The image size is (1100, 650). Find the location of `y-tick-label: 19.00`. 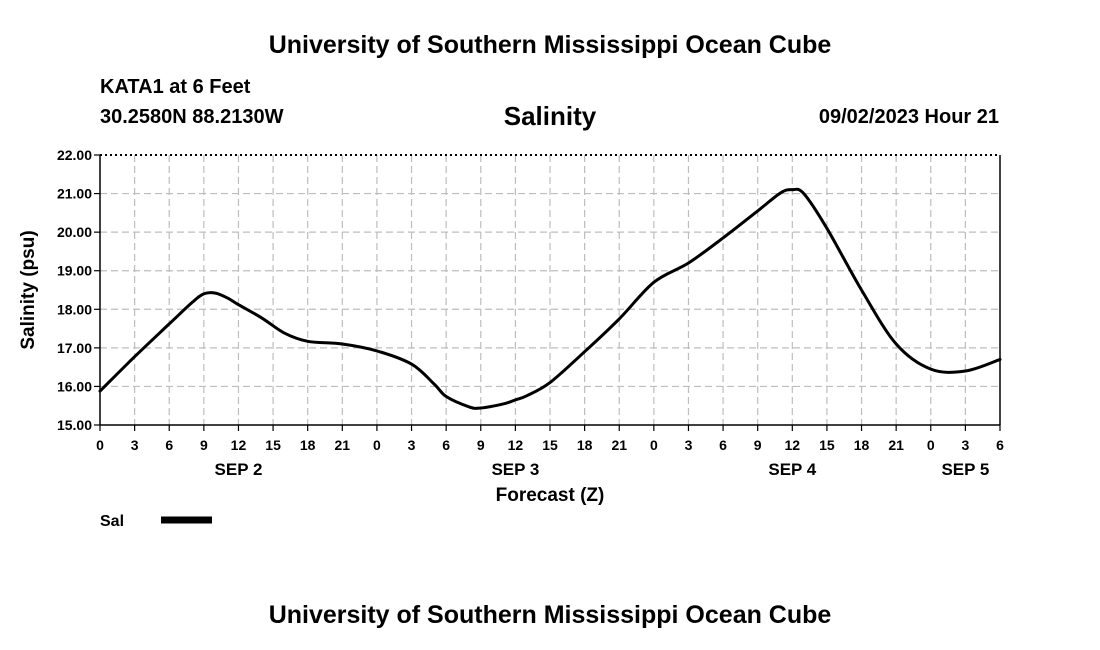

y-tick-label: 19.00 is located at coordinates (74, 271).